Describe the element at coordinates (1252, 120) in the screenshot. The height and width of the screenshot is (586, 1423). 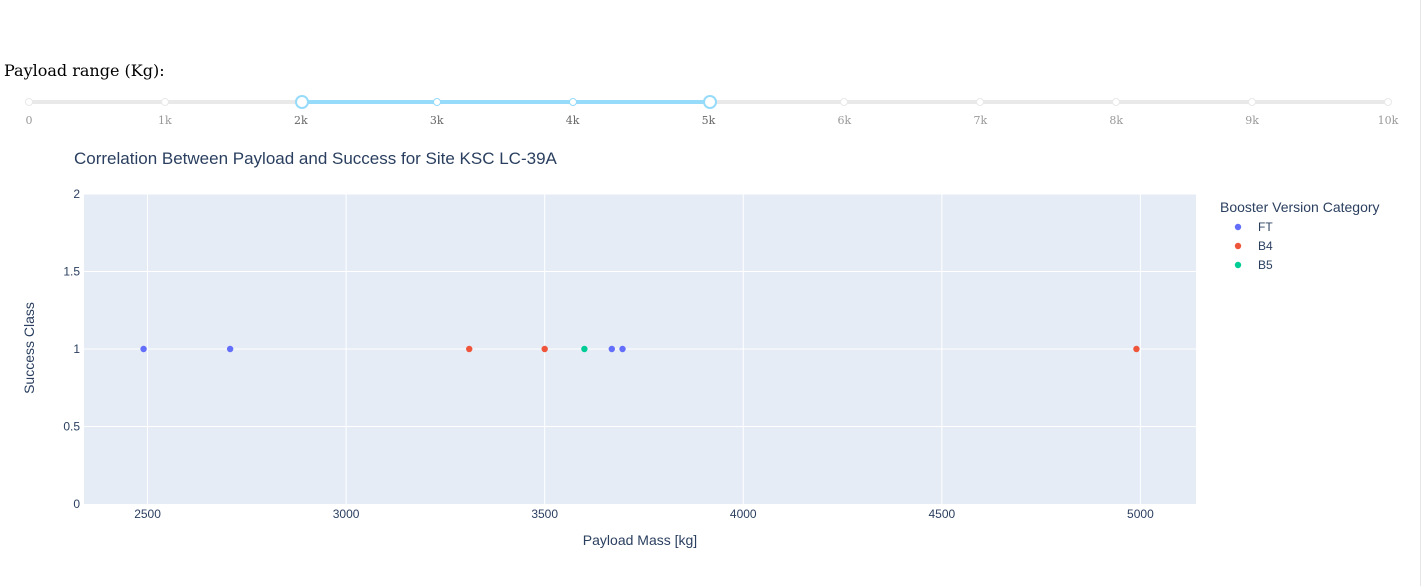
I see `slider-mark-label: 9k` at that location.